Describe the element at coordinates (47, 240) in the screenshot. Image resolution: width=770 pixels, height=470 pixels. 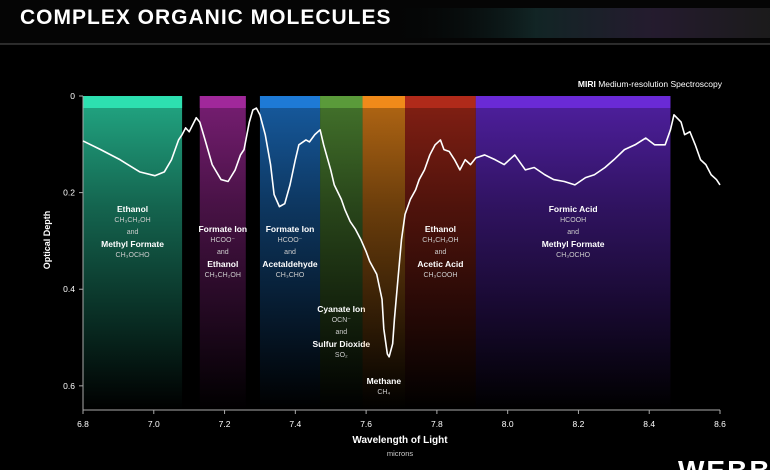
I see `y-axis-label: Optical Depth` at that location.